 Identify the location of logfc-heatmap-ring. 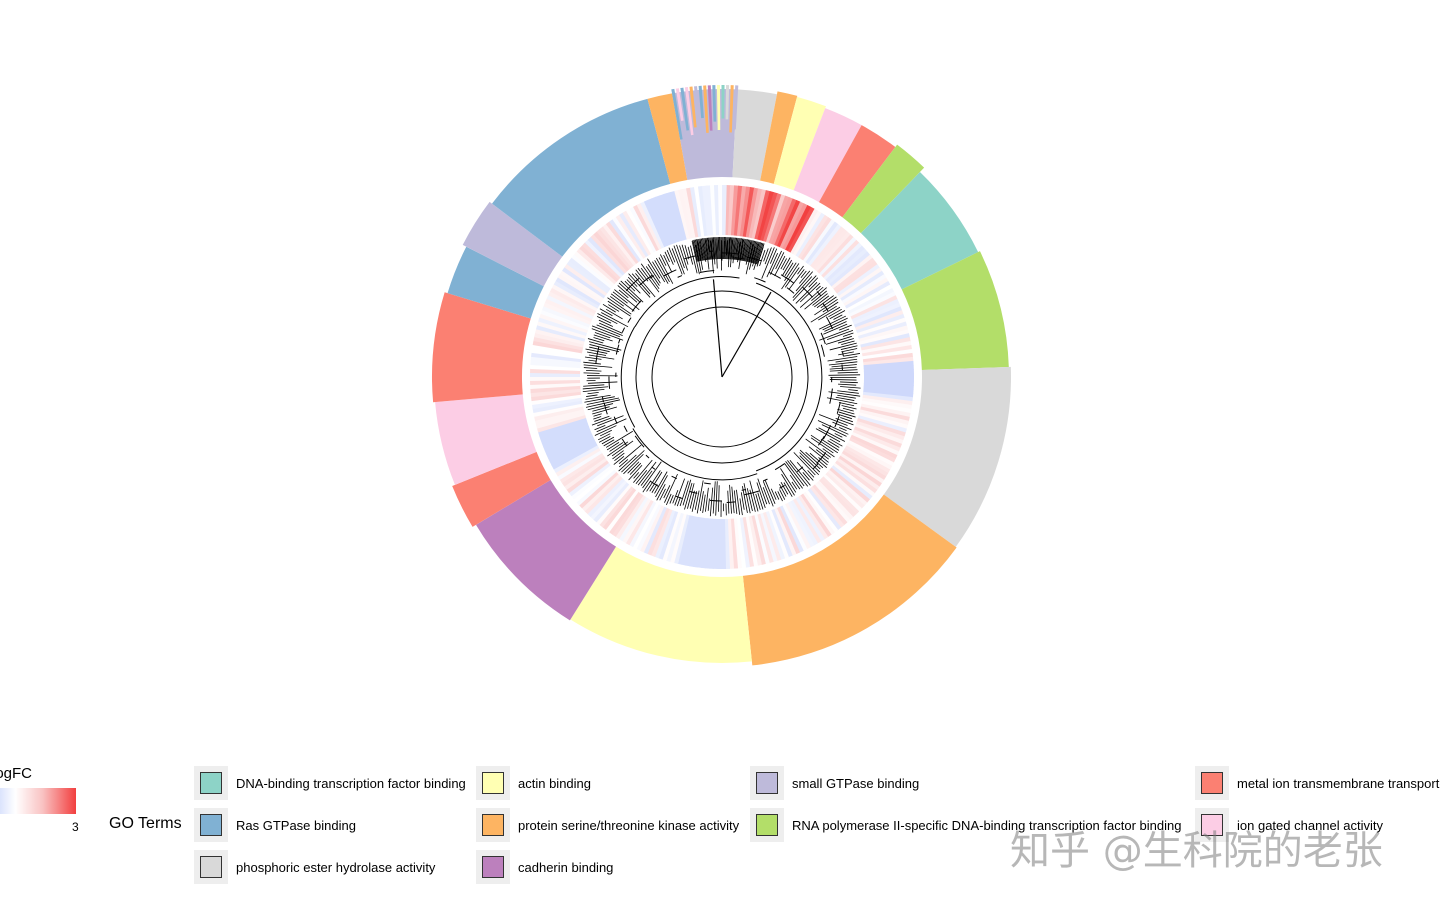
(722, 377).